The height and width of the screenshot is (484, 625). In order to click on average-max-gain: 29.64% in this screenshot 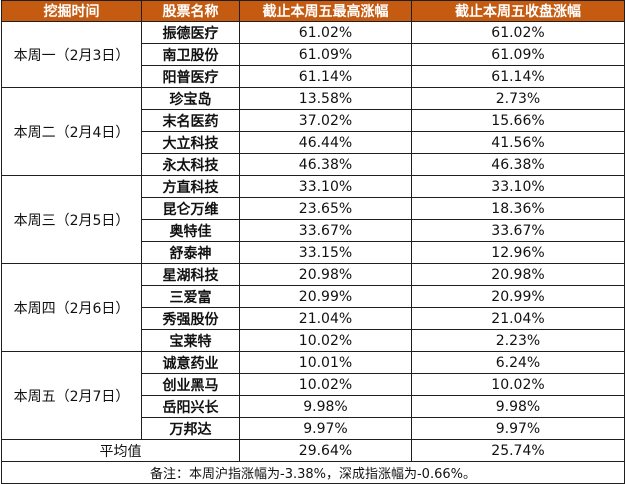, I will do `click(325, 450)`.